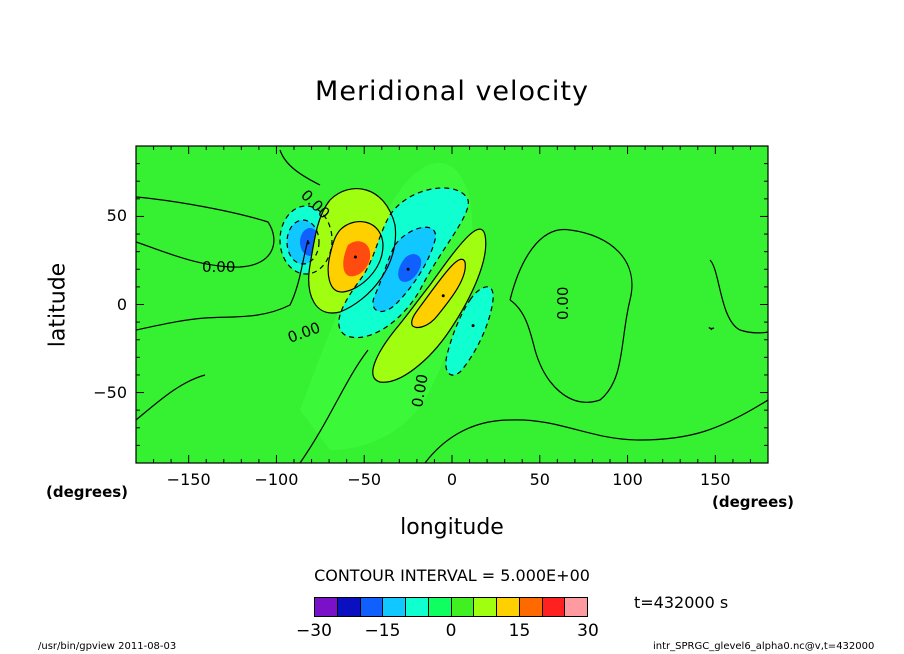 Image resolution: width=904 pixels, height=654 pixels. Describe the element at coordinates (107, 646) in the screenshot. I see `footer-left: /usr/bin/gpview 2011-08-03` at that location.